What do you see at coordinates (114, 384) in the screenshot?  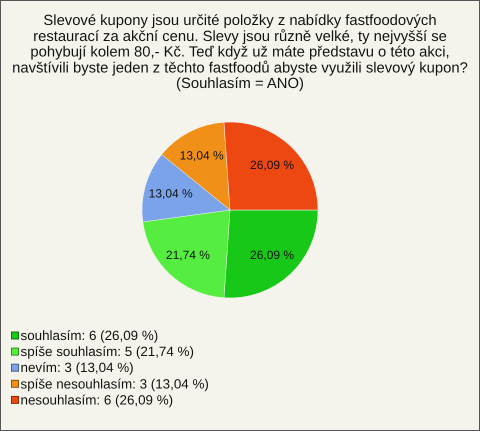 I see `legend-label: spíše nesouhlasím: 3 (13,04 %)` at bounding box center [114, 384].